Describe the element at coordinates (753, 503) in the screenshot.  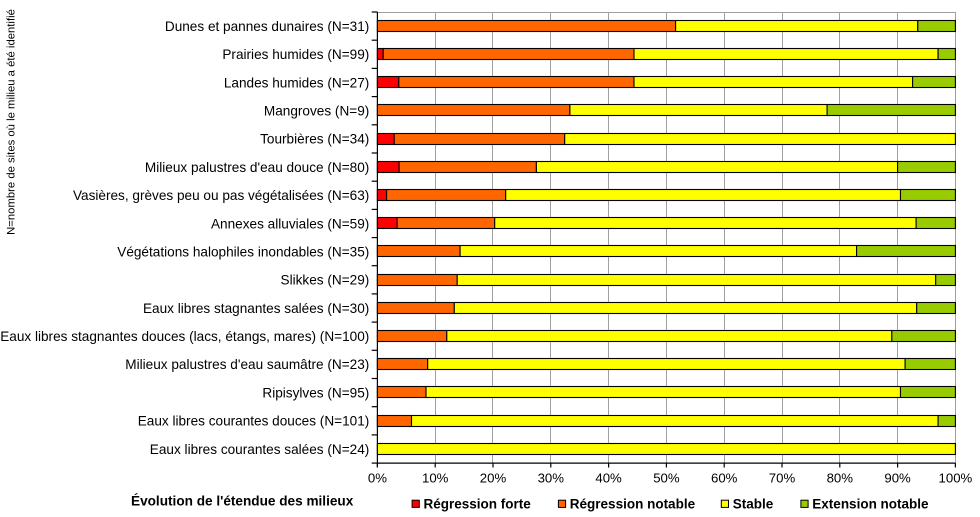
I see `svg-text: Stable` at that location.